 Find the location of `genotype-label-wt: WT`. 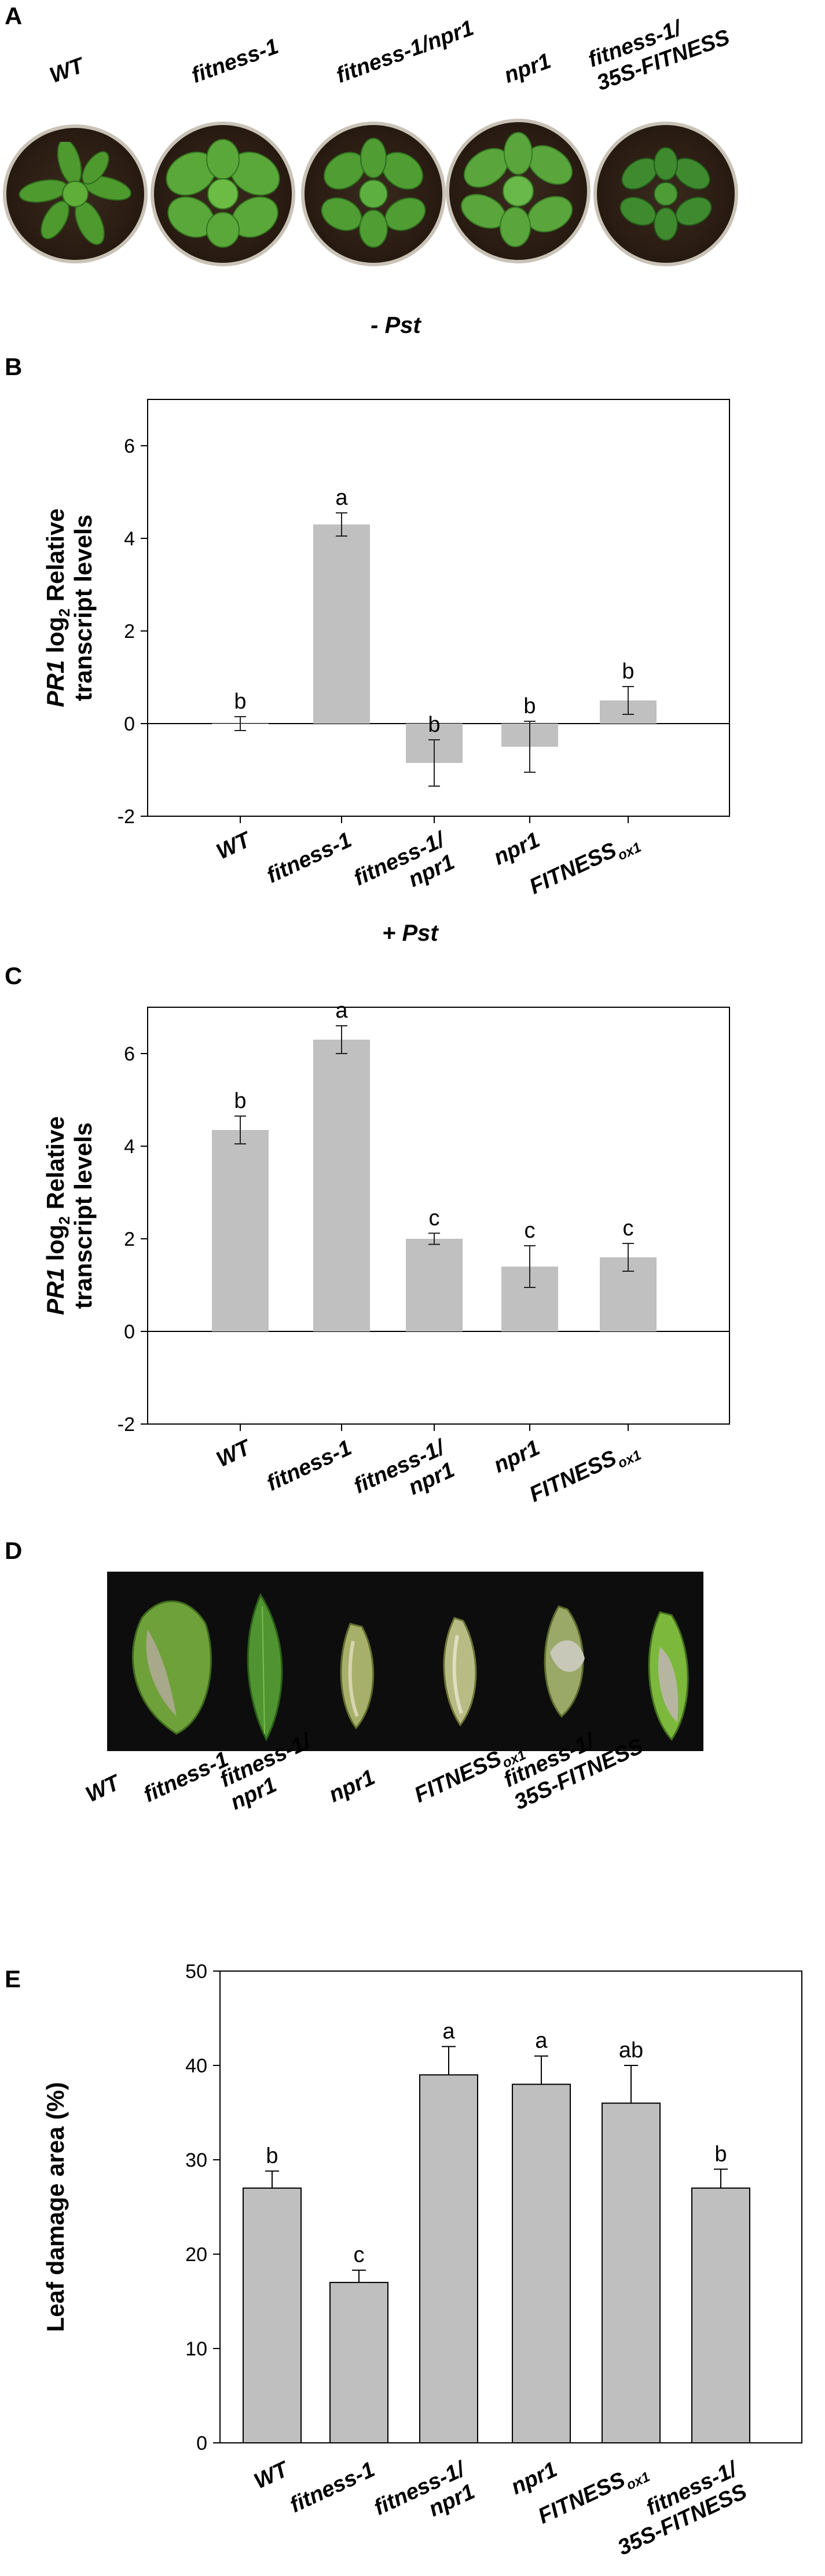

genotype-label-wt: WT is located at coordinates (103, 1789).